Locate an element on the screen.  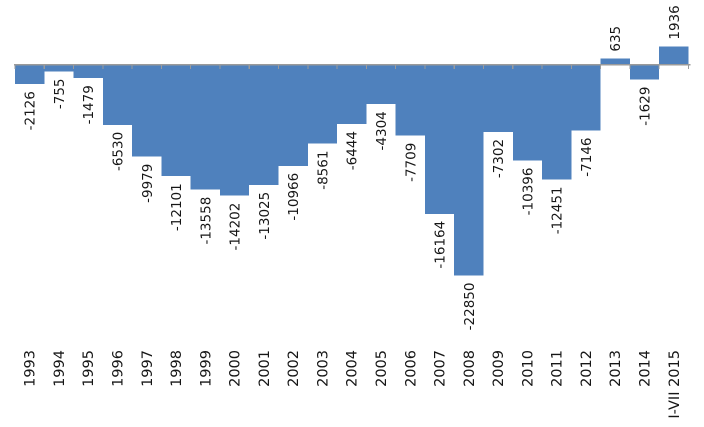
bar-value-label: -13025 is located at coordinates (265, 216).